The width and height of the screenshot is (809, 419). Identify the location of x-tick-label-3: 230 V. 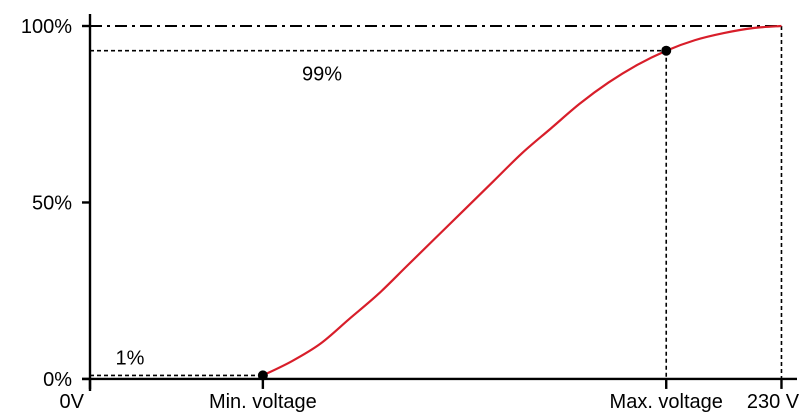
(773, 402).